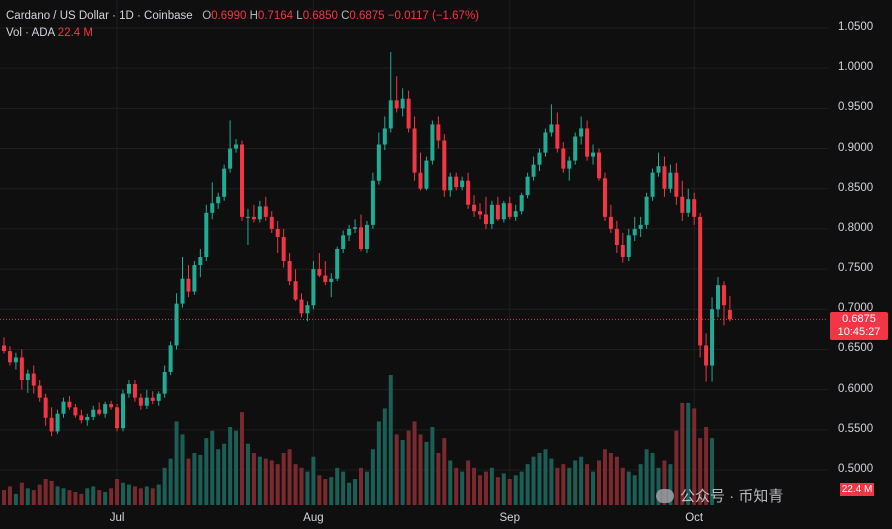 This screenshot has height=529, width=892. I want to click on watermark-text: 公众号 · 币知青, so click(732, 496).